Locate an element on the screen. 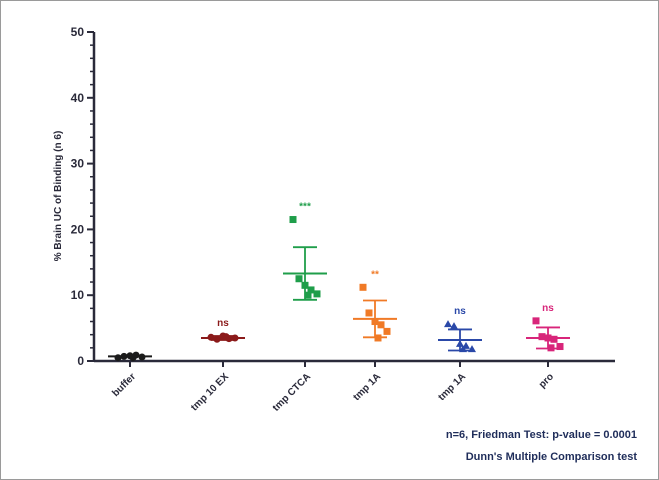  significance-label: *** is located at coordinates (305, 207).